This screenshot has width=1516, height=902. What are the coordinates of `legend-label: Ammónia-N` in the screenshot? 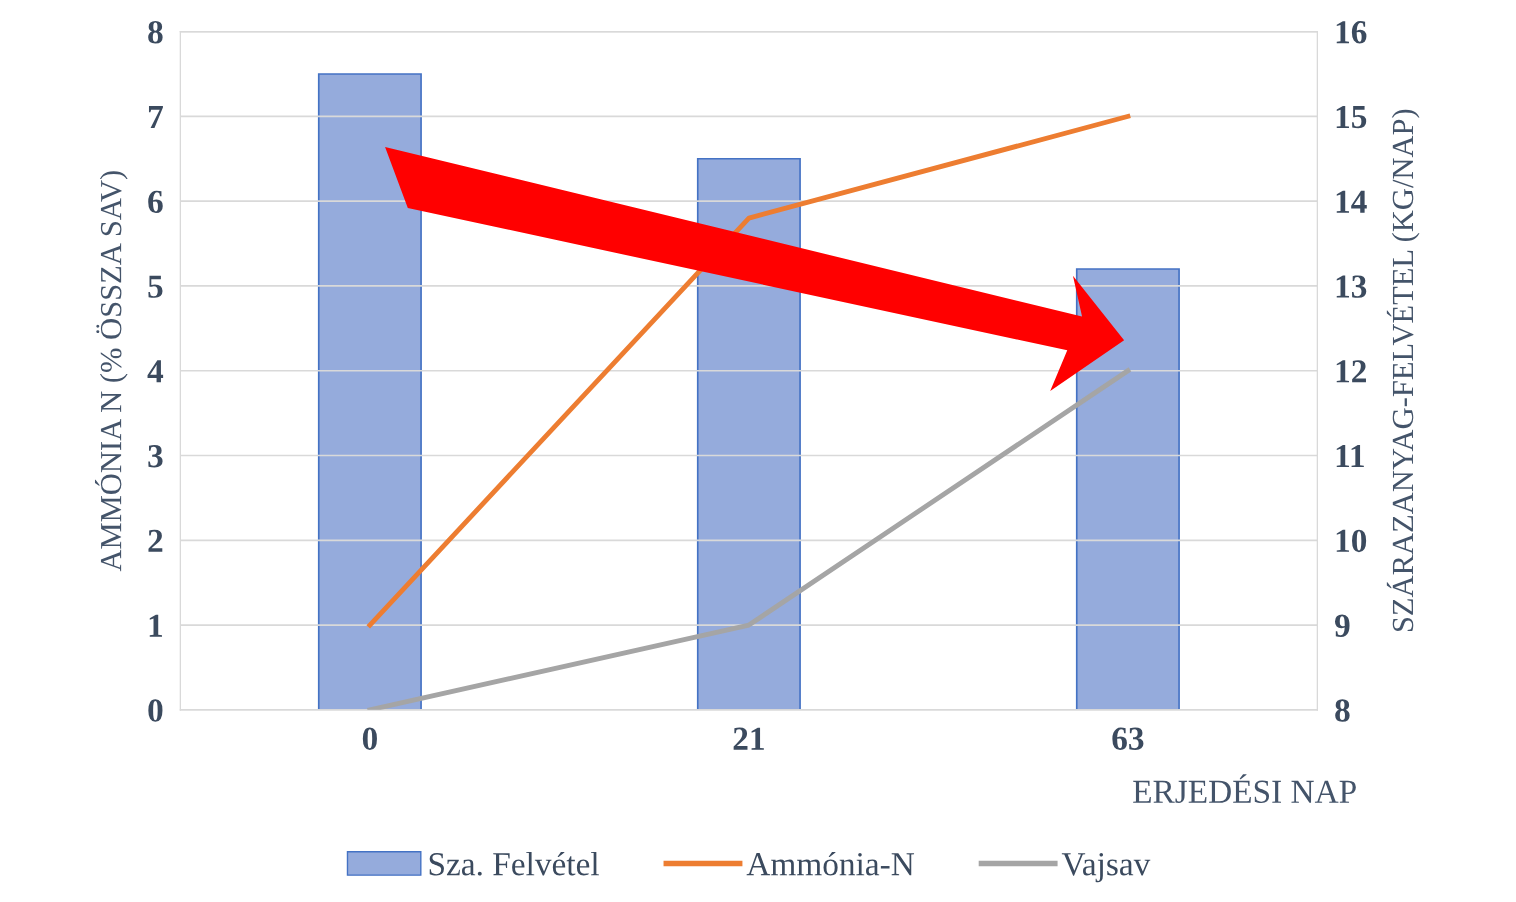 It's located at (830, 863).